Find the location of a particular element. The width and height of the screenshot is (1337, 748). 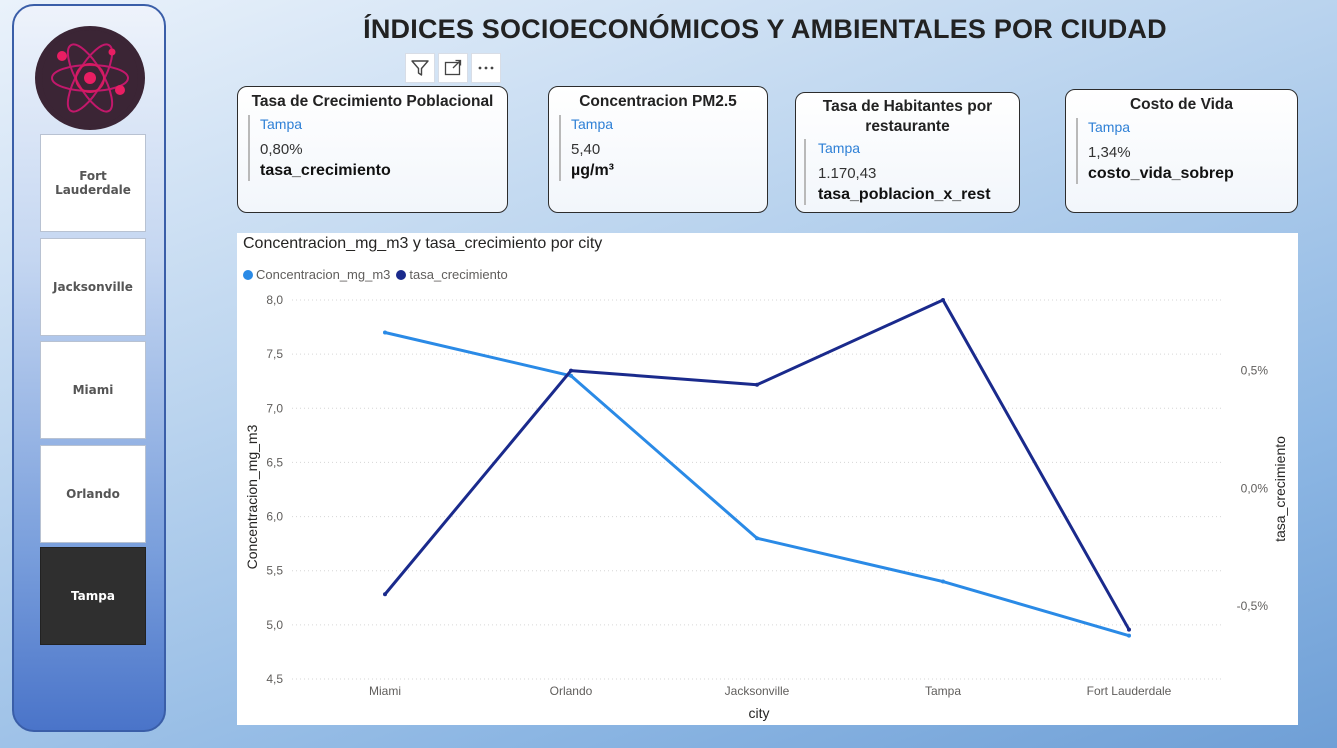

card-value: 1,34% is located at coordinates (1109, 152).